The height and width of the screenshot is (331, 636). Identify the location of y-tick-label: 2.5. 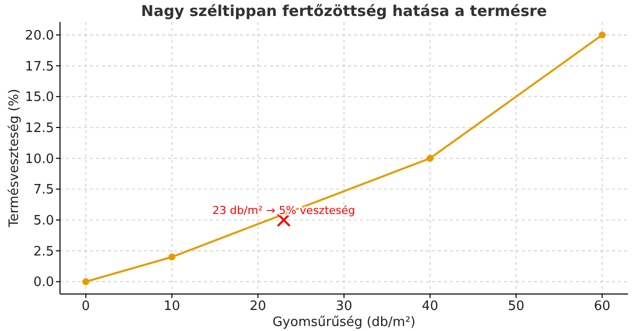
(43, 252).